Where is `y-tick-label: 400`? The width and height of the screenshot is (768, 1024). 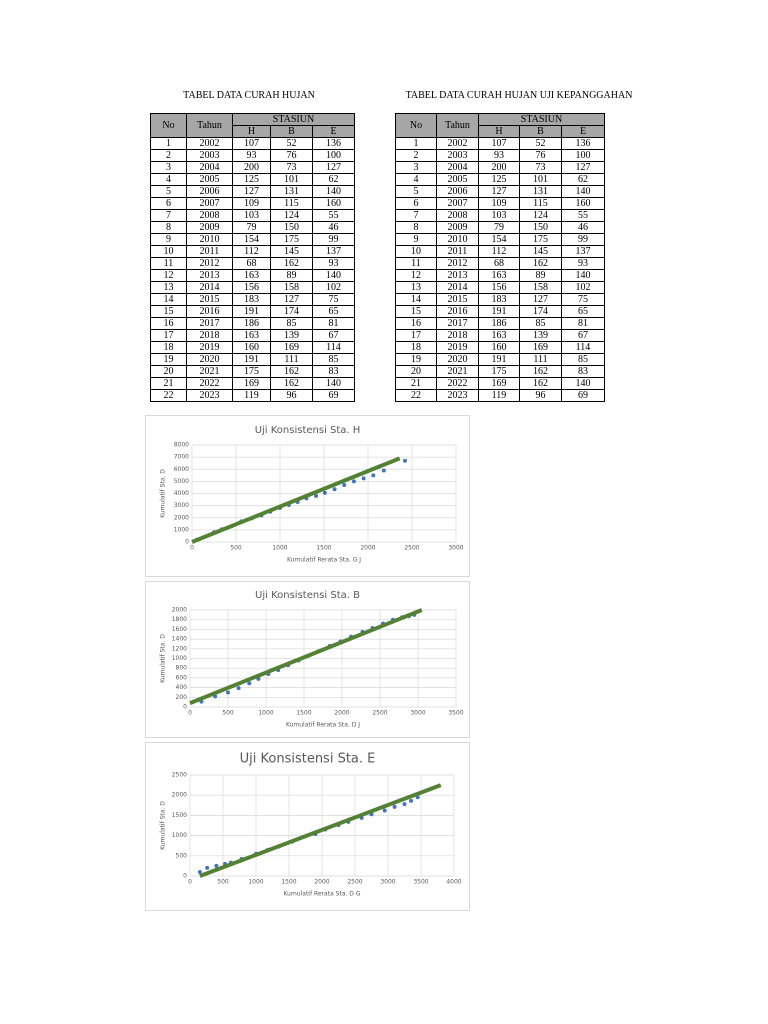 y-tick-label: 400 is located at coordinates (182, 687).